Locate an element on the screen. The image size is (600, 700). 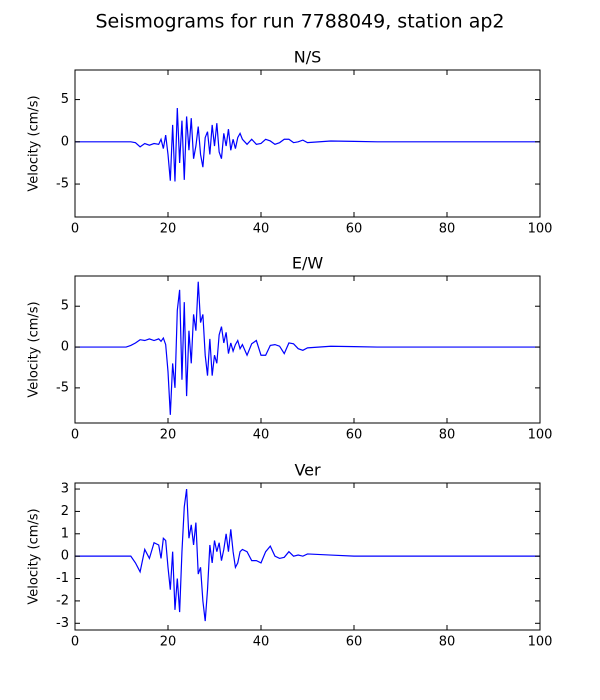
y-tick-label: -1 is located at coordinates (62, 578).